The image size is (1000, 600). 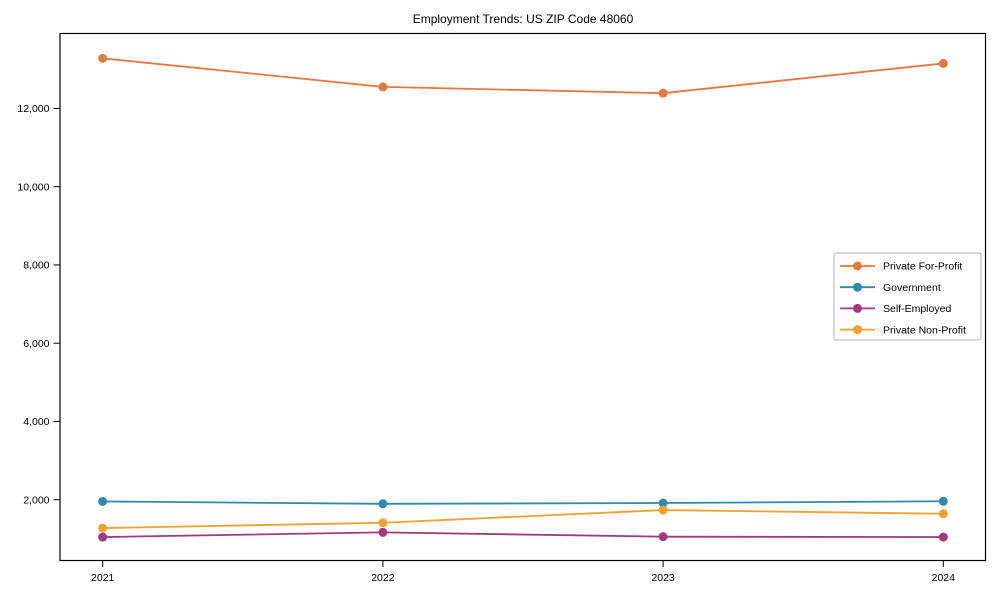 What do you see at coordinates (36, 422) in the screenshot?
I see `y-axis-tick-label: 4,000` at bounding box center [36, 422].